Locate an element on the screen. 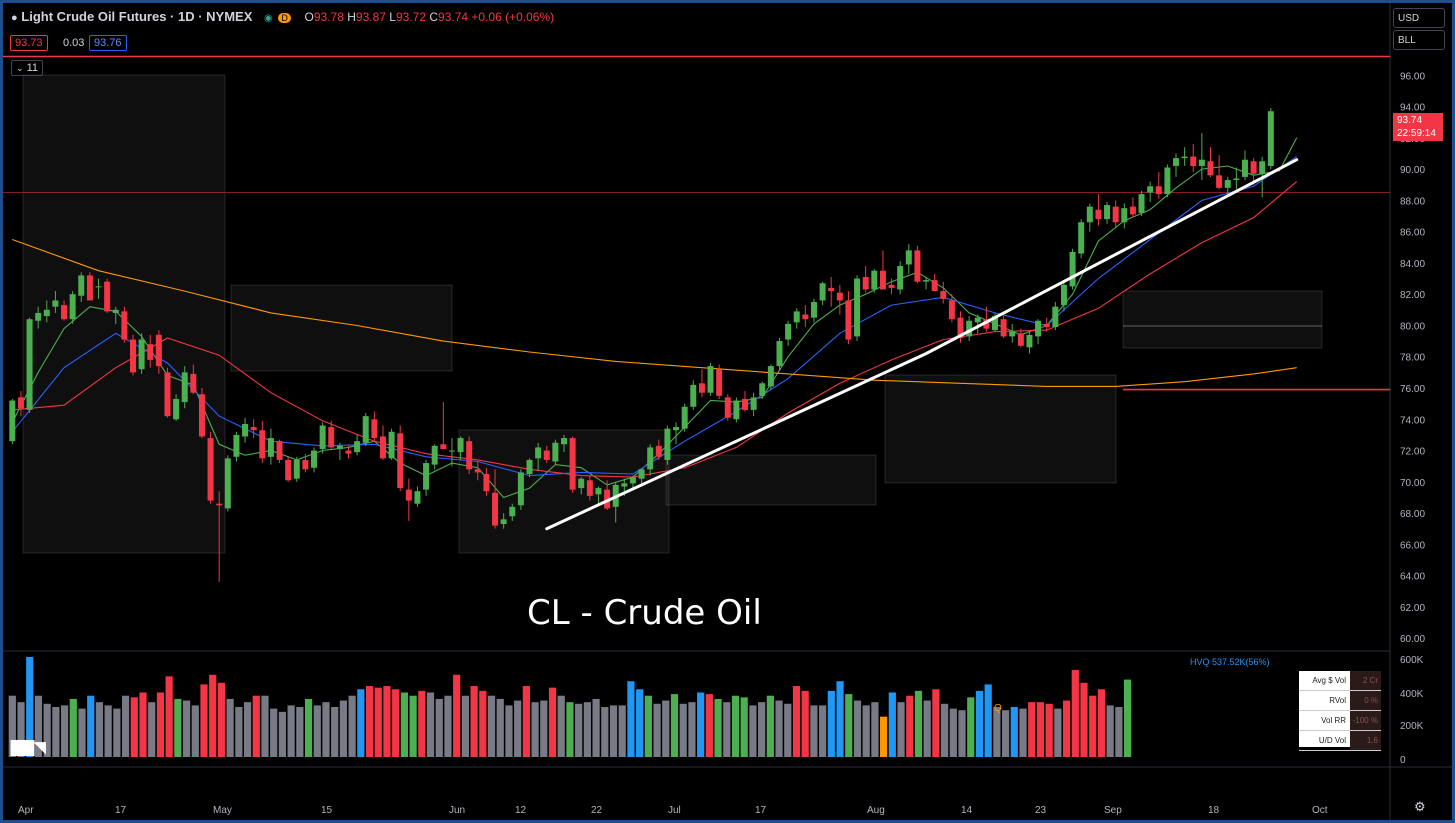 This screenshot has width=1455, height=823. chevron-down-icon: ⌄ is located at coordinates (20, 68).